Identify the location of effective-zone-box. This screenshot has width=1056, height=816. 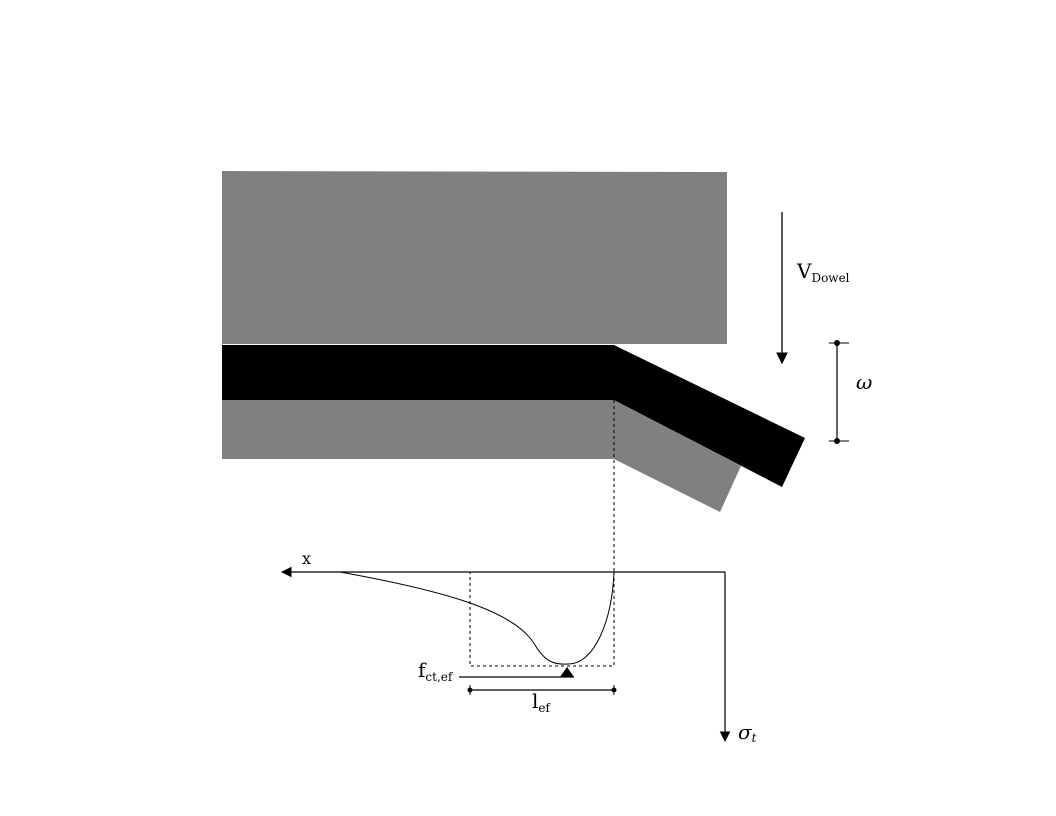
(542, 619).